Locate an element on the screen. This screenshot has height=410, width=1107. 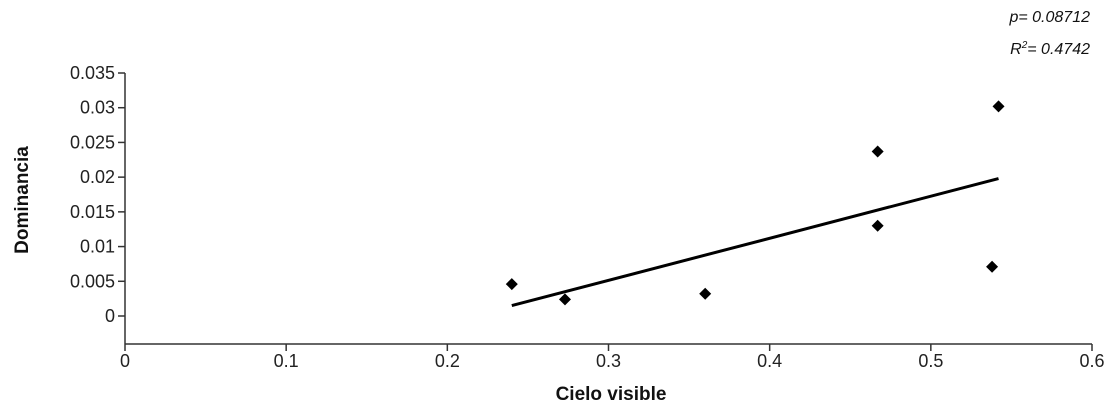
x-tick-label: 0 is located at coordinates (125, 361).